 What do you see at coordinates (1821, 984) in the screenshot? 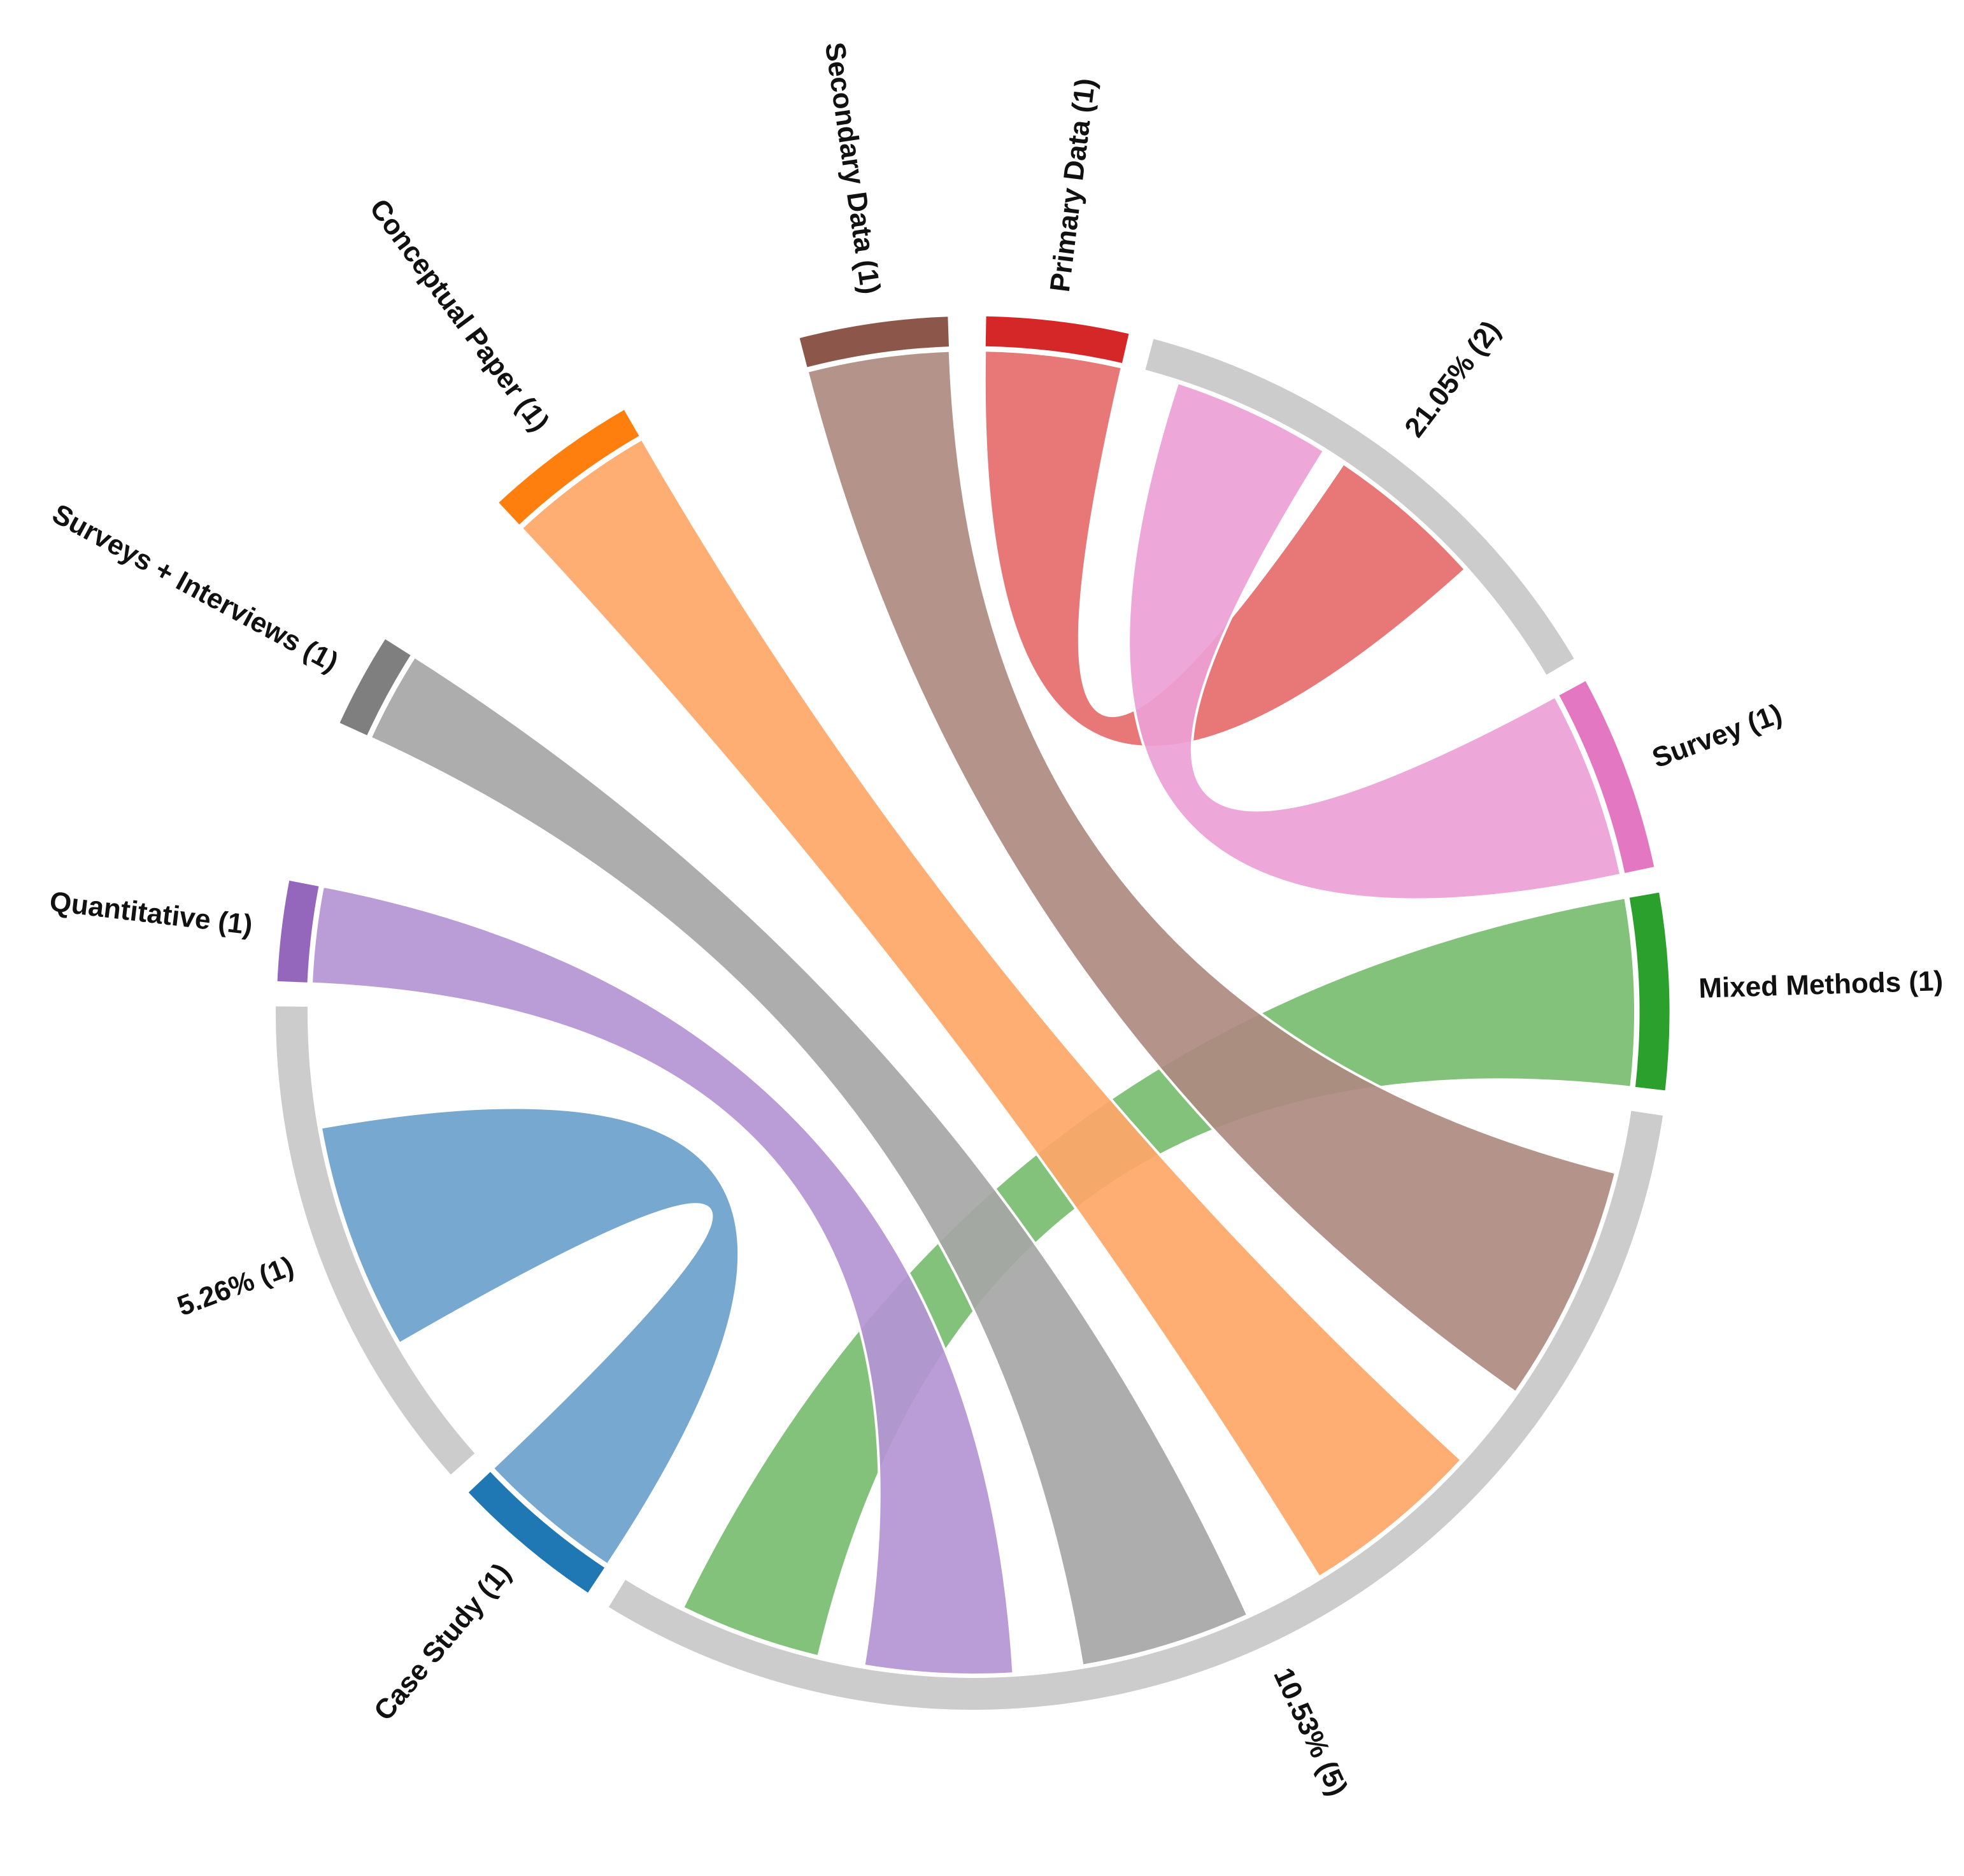
I see `label-mixed-methods-1: Mixed Methods (1)` at bounding box center [1821, 984].